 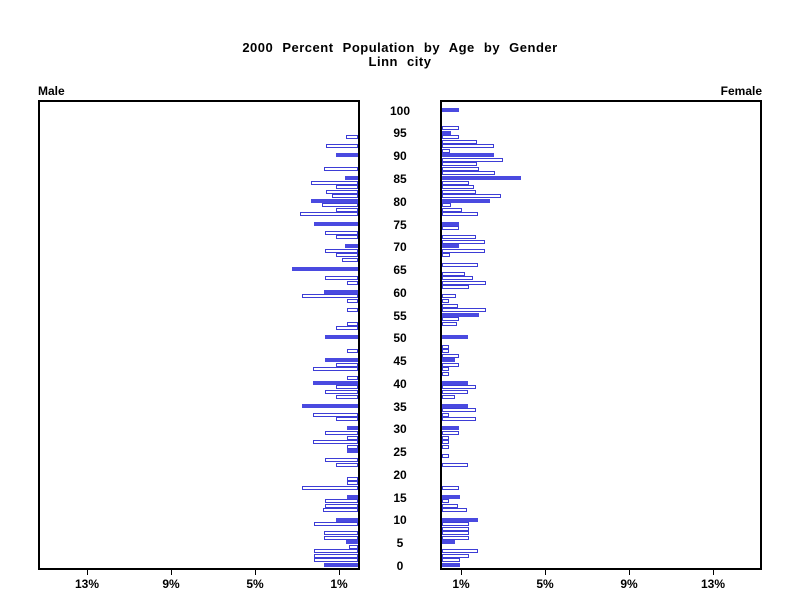 What do you see at coordinates (400, 361) in the screenshot?
I see `age-tick-label-45: 45` at bounding box center [400, 361].